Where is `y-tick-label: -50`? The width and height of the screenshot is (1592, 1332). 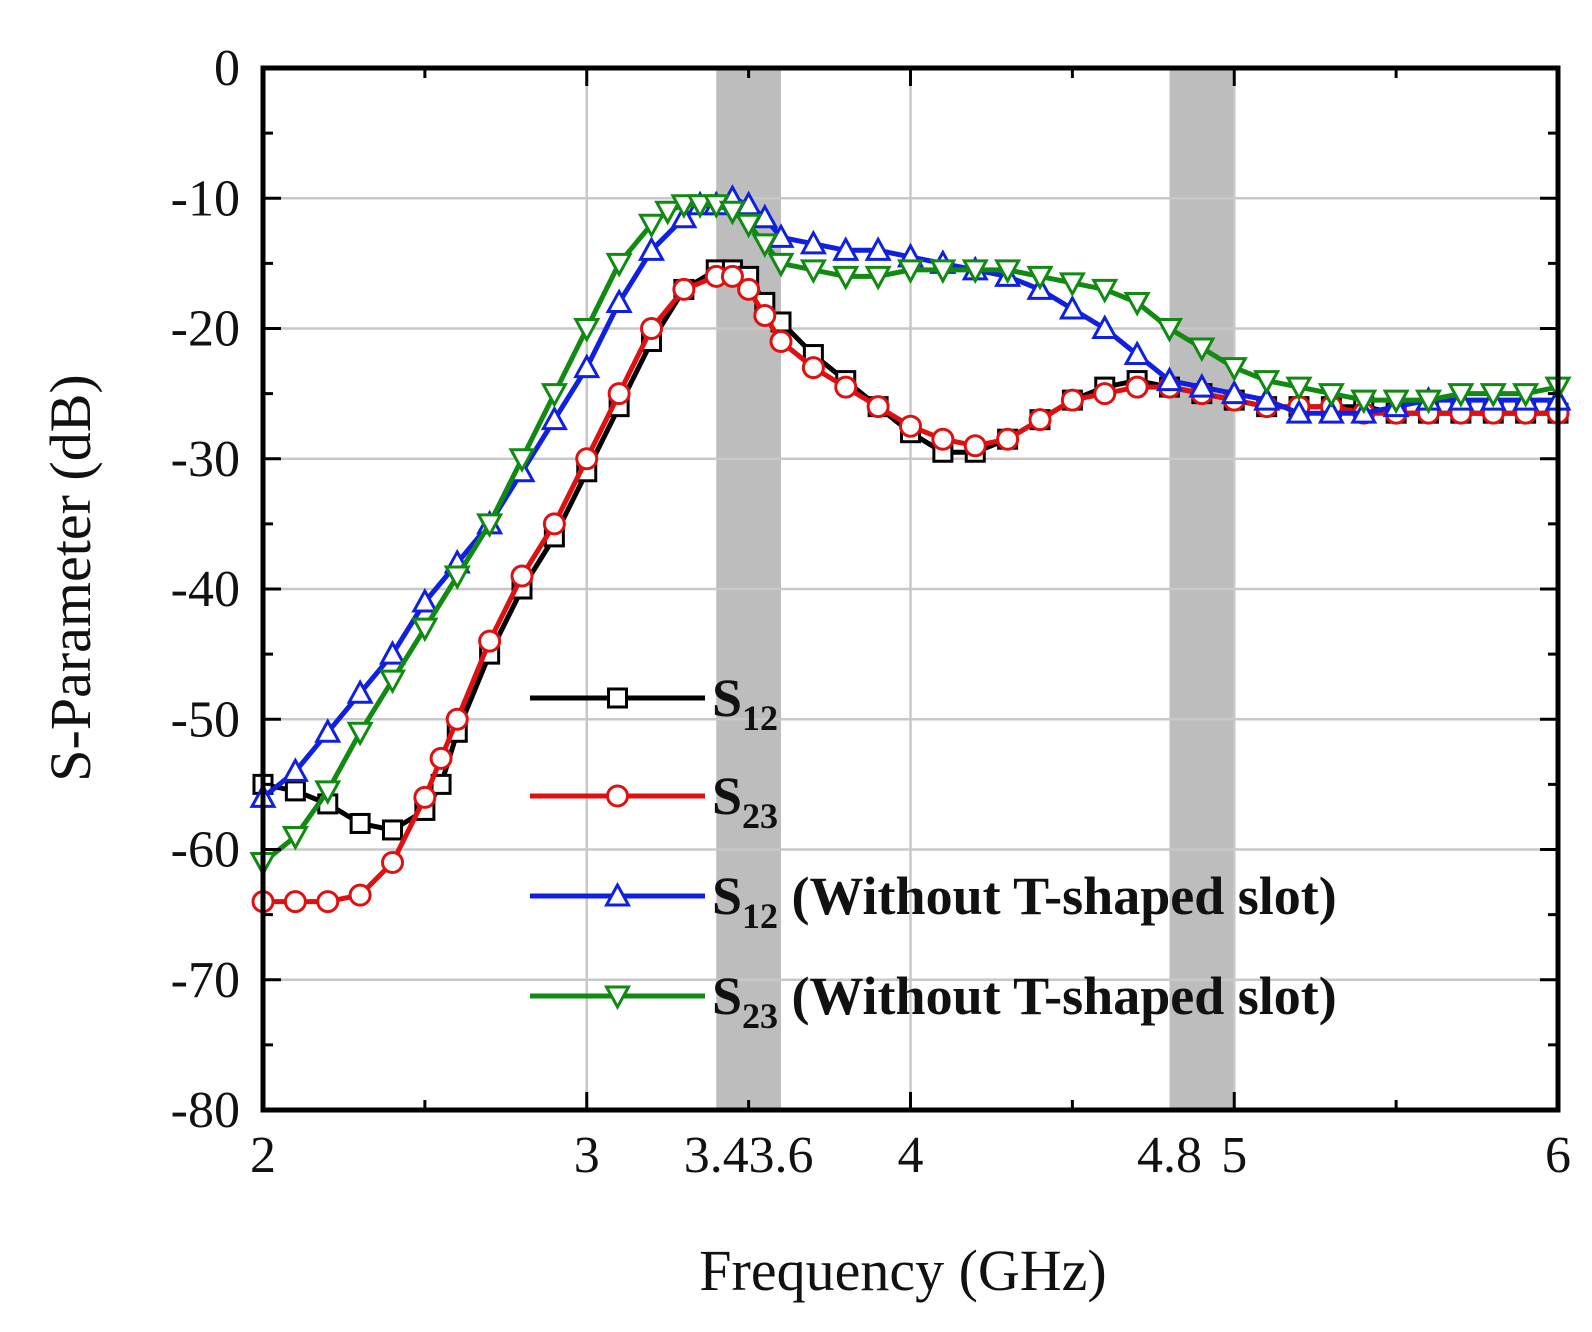 y-tick-label: -50 is located at coordinates (205, 719).